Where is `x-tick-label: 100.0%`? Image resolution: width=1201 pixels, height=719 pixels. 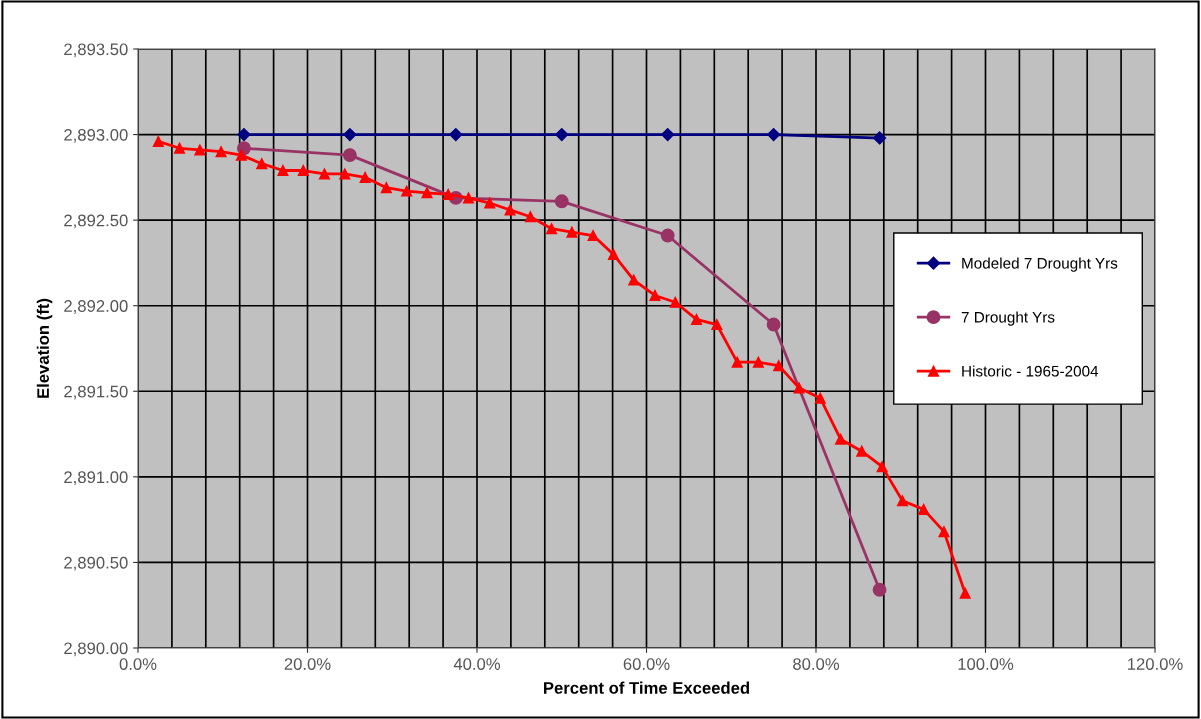 x-tick-label: 100.0% is located at coordinates (986, 664).